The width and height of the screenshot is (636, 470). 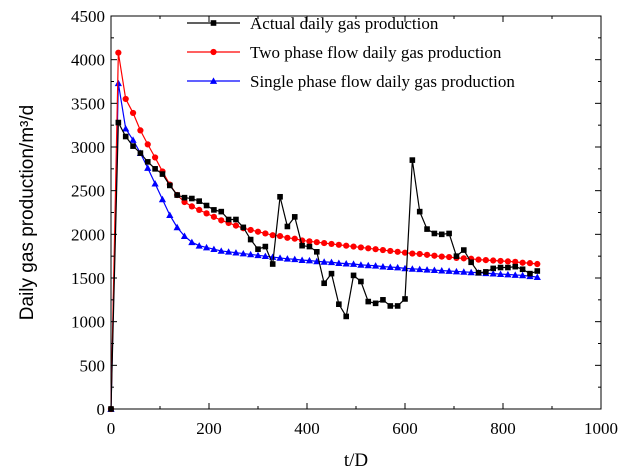 What do you see at coordinates (101, 409) in the screenshot?
I see `y-tick-label: 0` at bounding box center [101, 409].